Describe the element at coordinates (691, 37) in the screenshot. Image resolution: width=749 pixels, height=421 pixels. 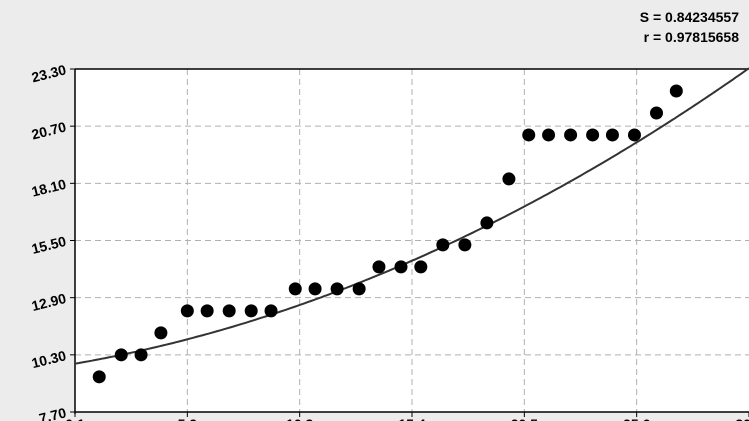
I see `r-statistic: r = 0.97815658` at that location.